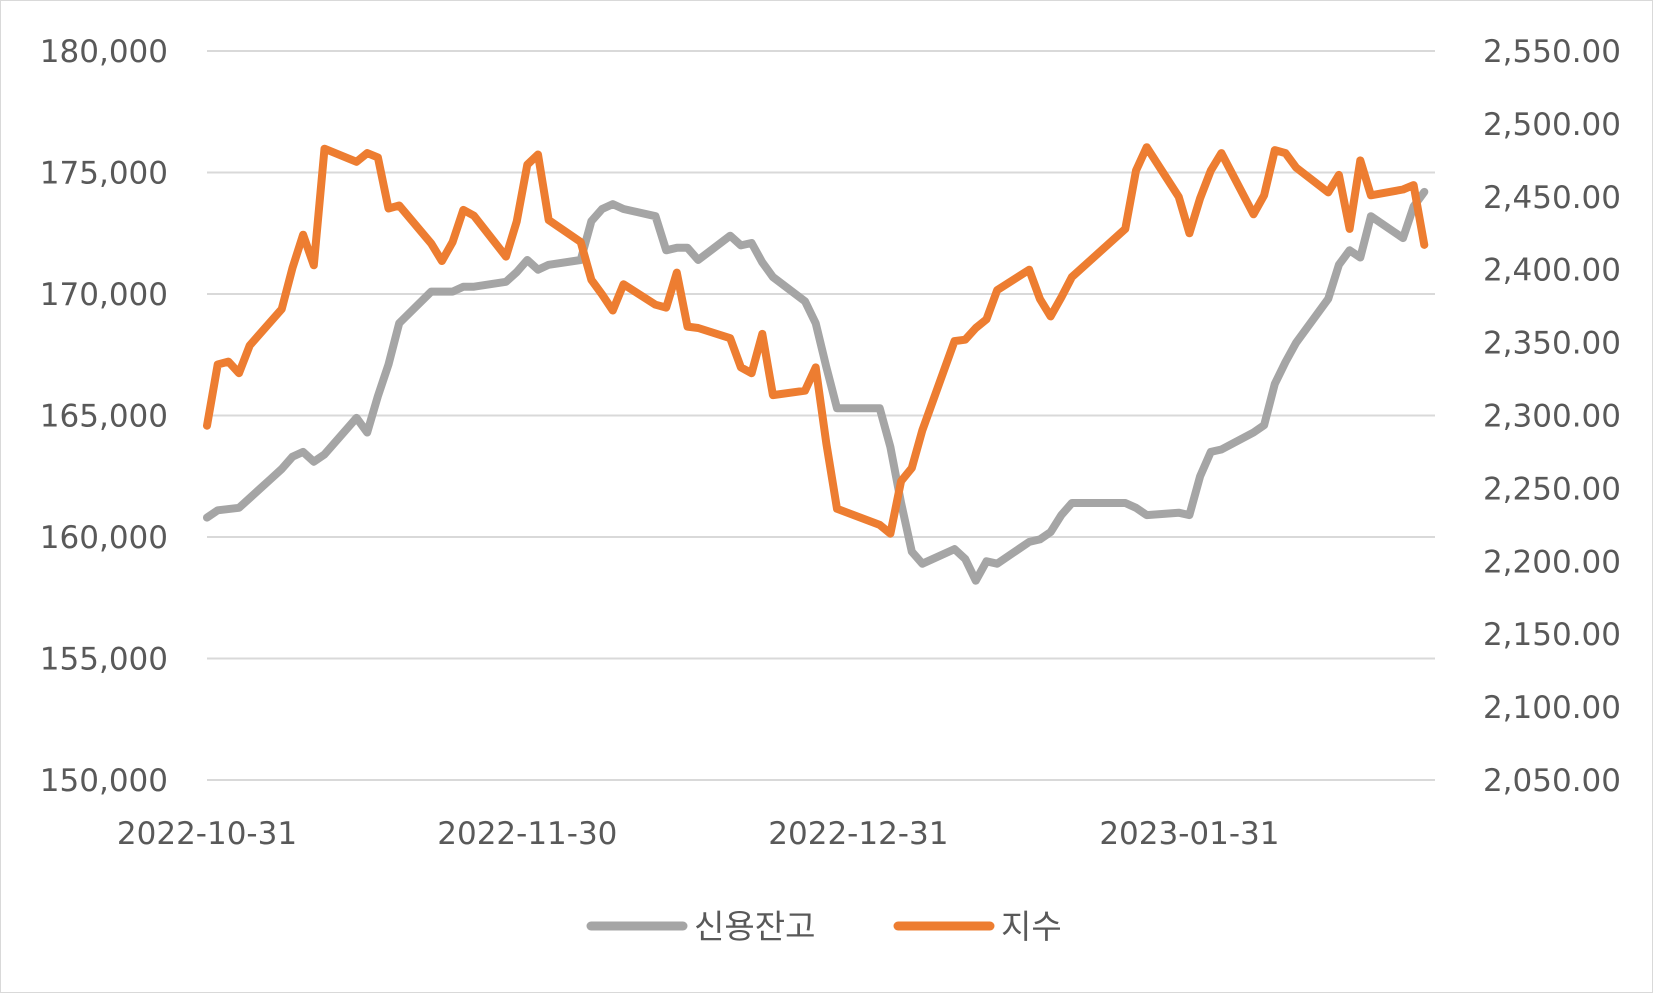 The image size is (1653, 993). Describe the element at coordinates (104, 538) in the screenshot. I see `left-y-tick-label: 160,000` at that location.